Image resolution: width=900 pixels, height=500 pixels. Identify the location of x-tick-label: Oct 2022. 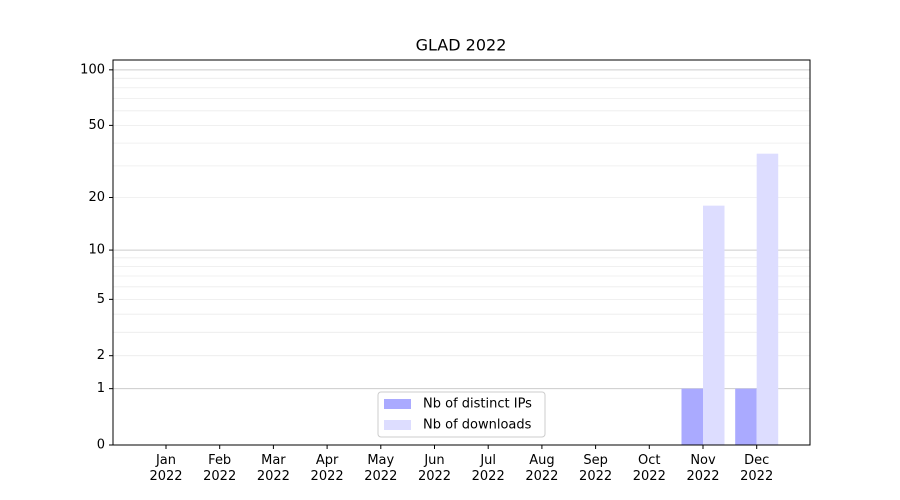
(649, 468).